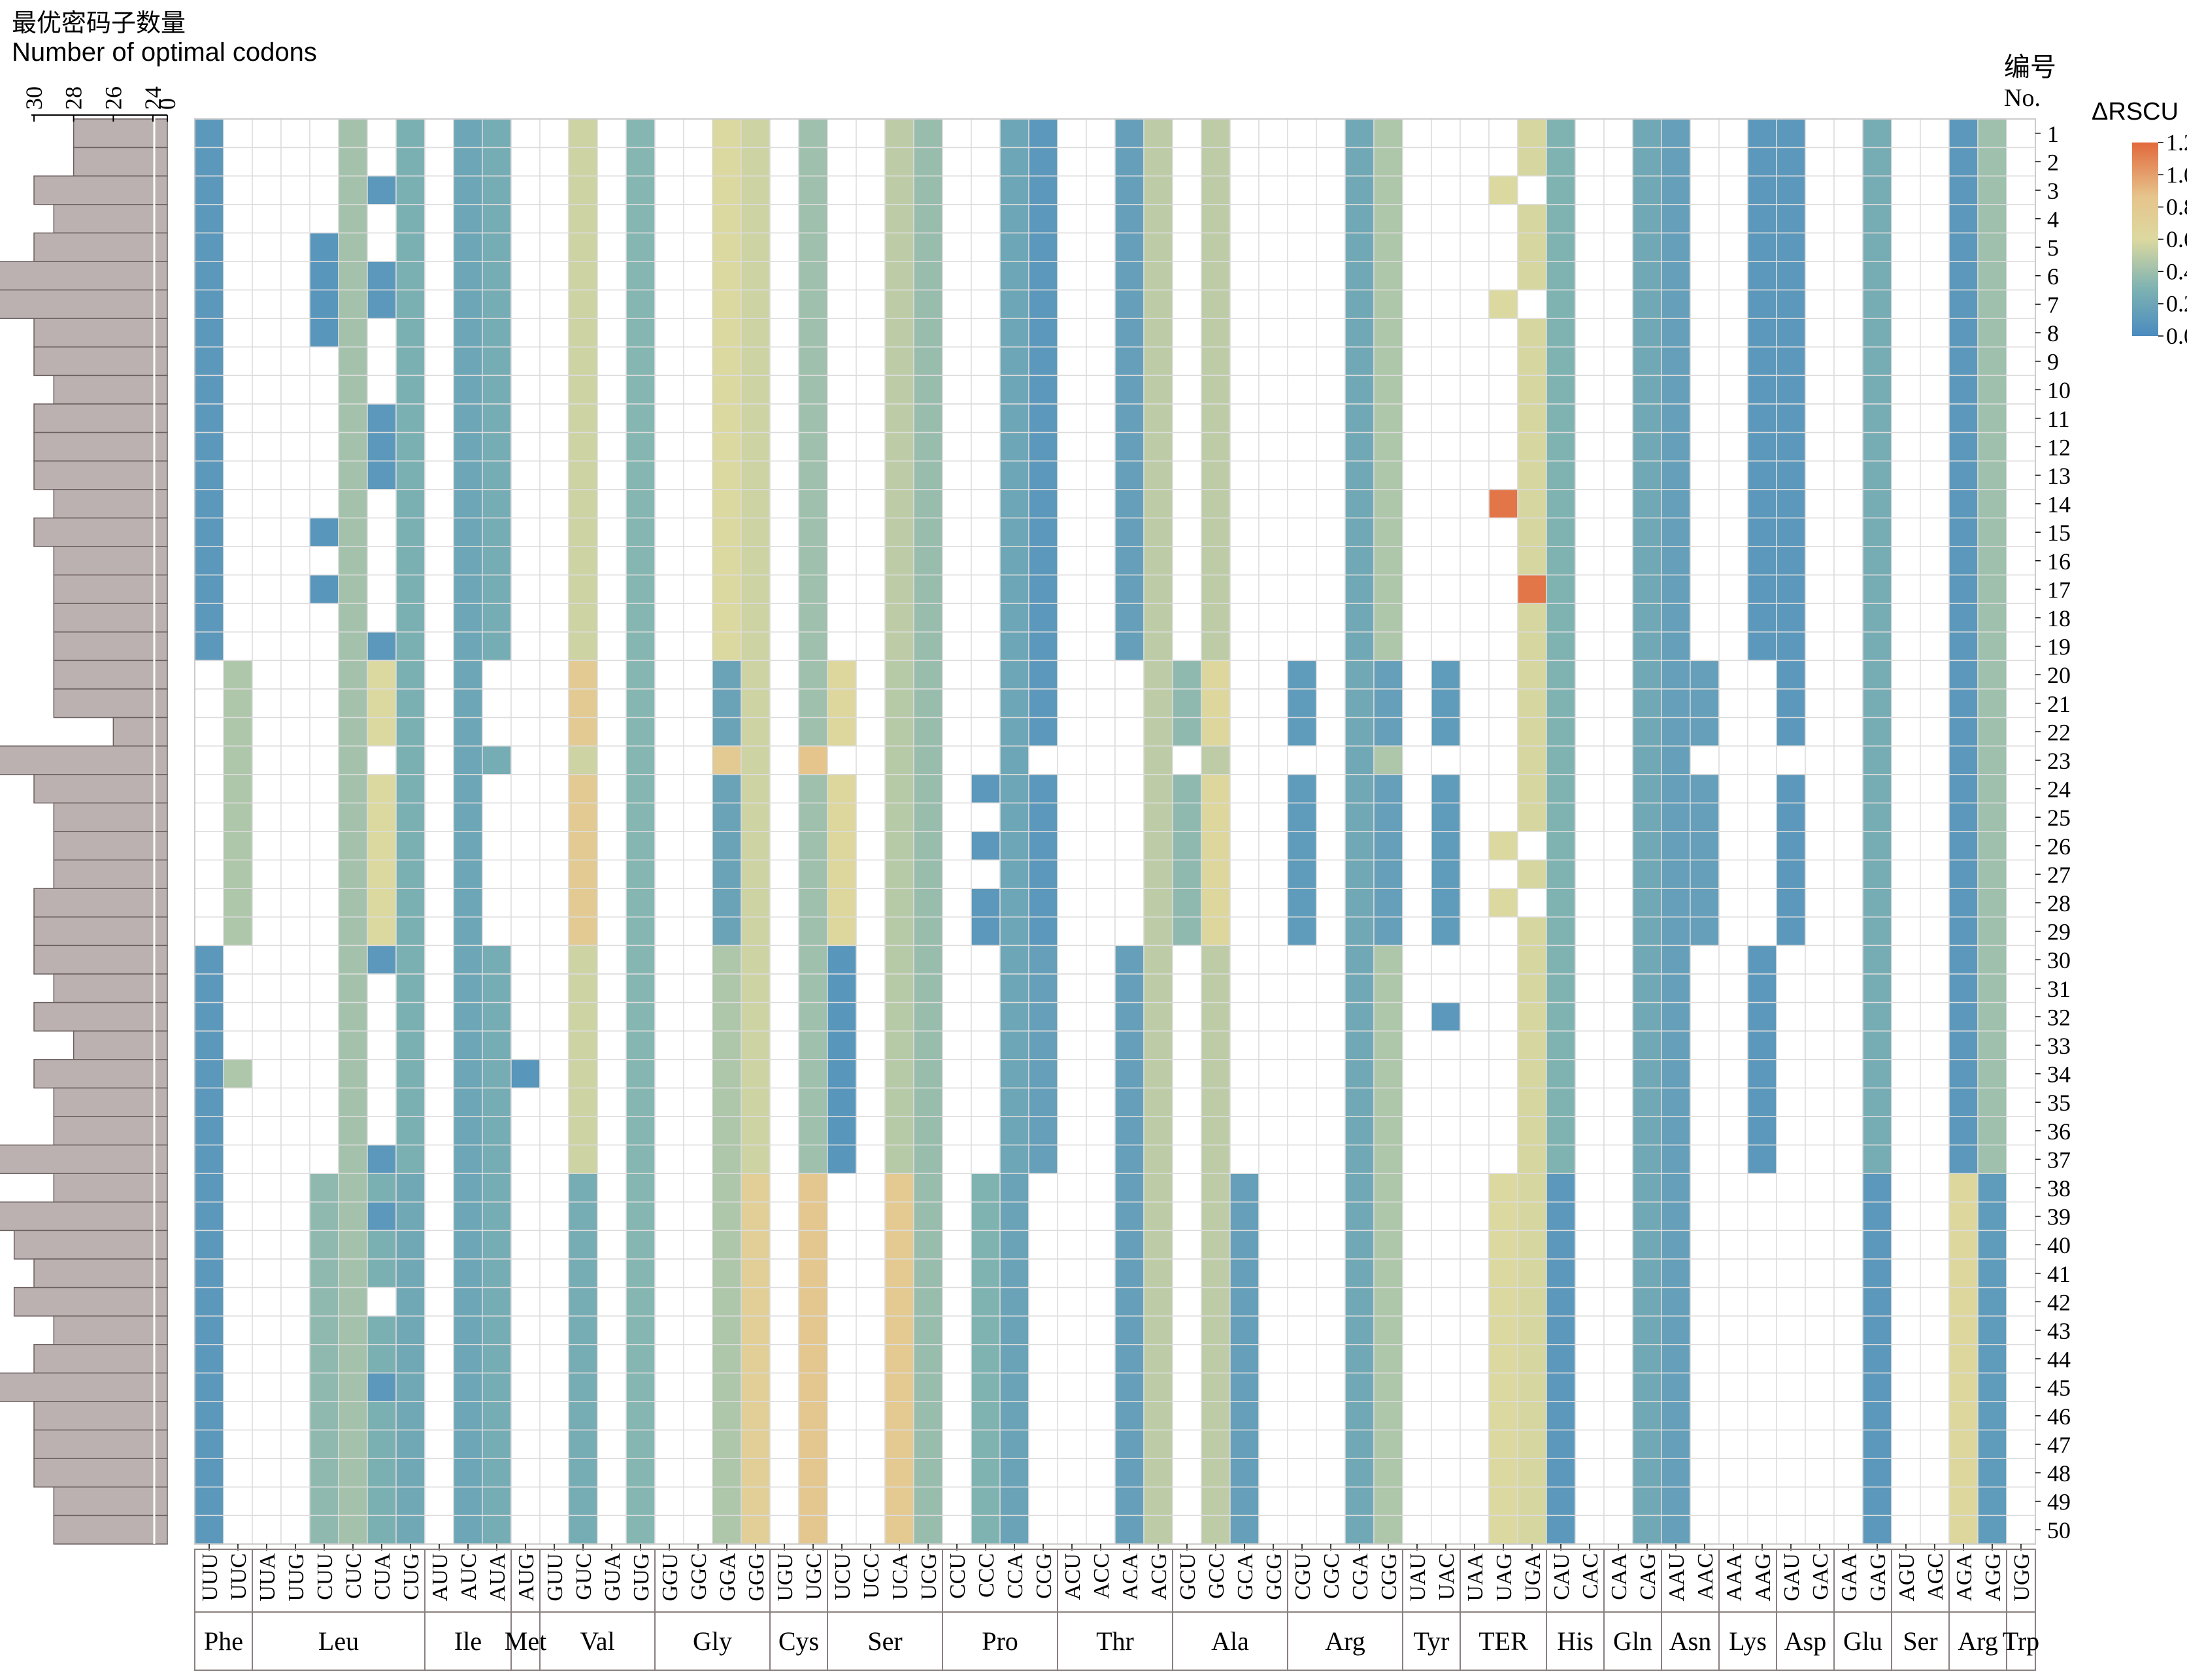 This screenshot has height=1680, width=2187. I want to click on codon-label: CAA, so click(1619, 1576).